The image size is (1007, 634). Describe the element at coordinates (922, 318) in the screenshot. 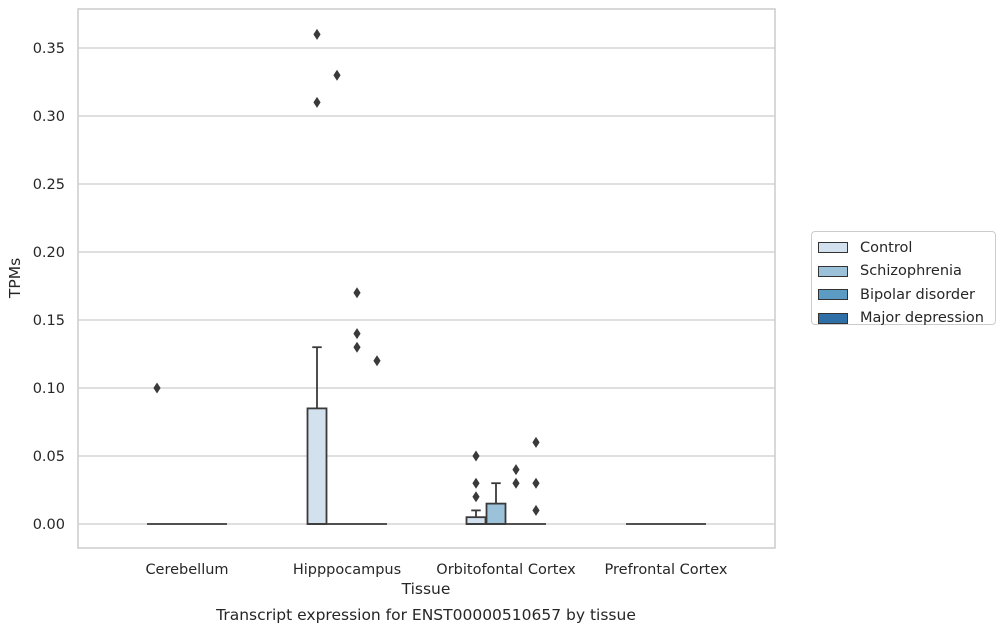

I see `legend-label-major-depression: Major depression` at that location.